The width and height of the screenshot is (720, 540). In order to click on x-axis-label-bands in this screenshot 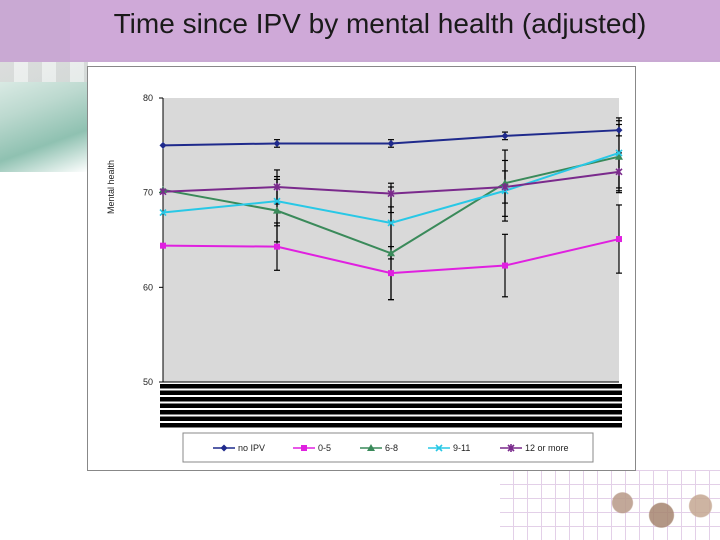, I will do `click(391, 406)`.